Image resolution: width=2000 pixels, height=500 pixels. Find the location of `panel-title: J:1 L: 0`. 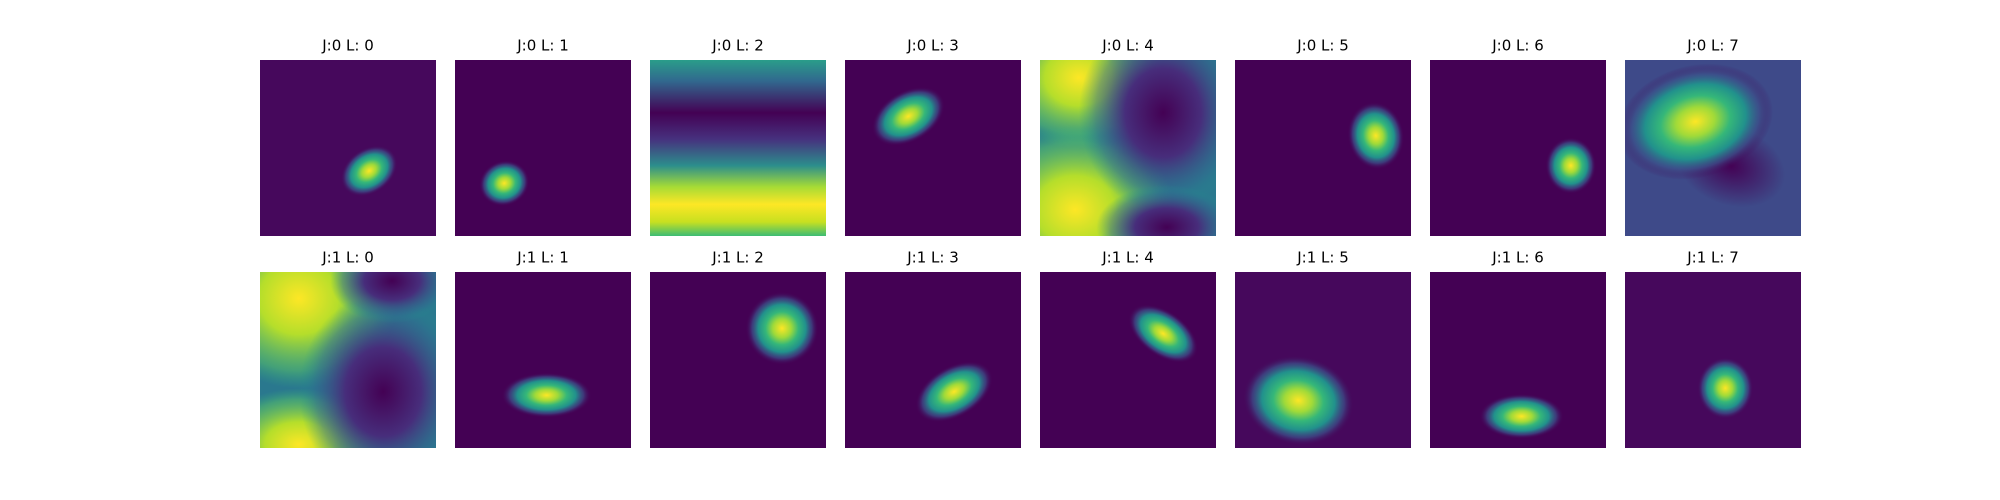

panel-title: J:1 L: 0 is located at coordinates (347, 258).